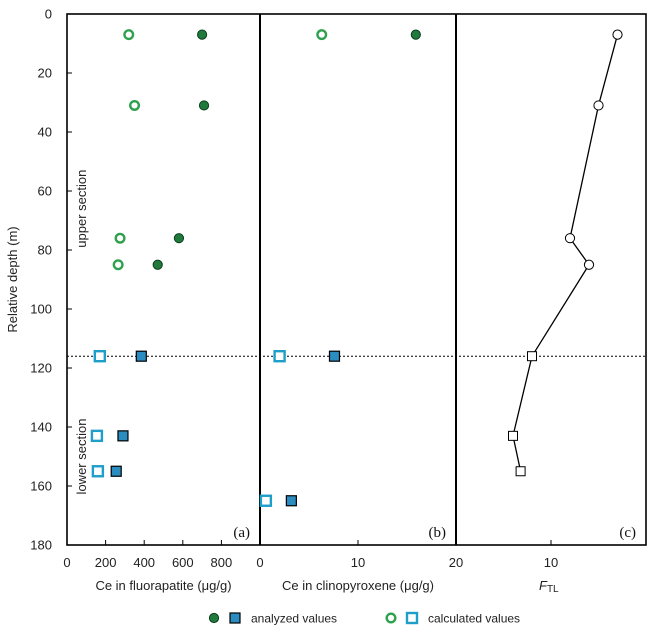 Image resolution: width=656 pixels, height=630 pixels. What do you see at coordinates (106, 562) in the screenshot?
I see `x-tick-label: 200` at bounding box center [106, 562].